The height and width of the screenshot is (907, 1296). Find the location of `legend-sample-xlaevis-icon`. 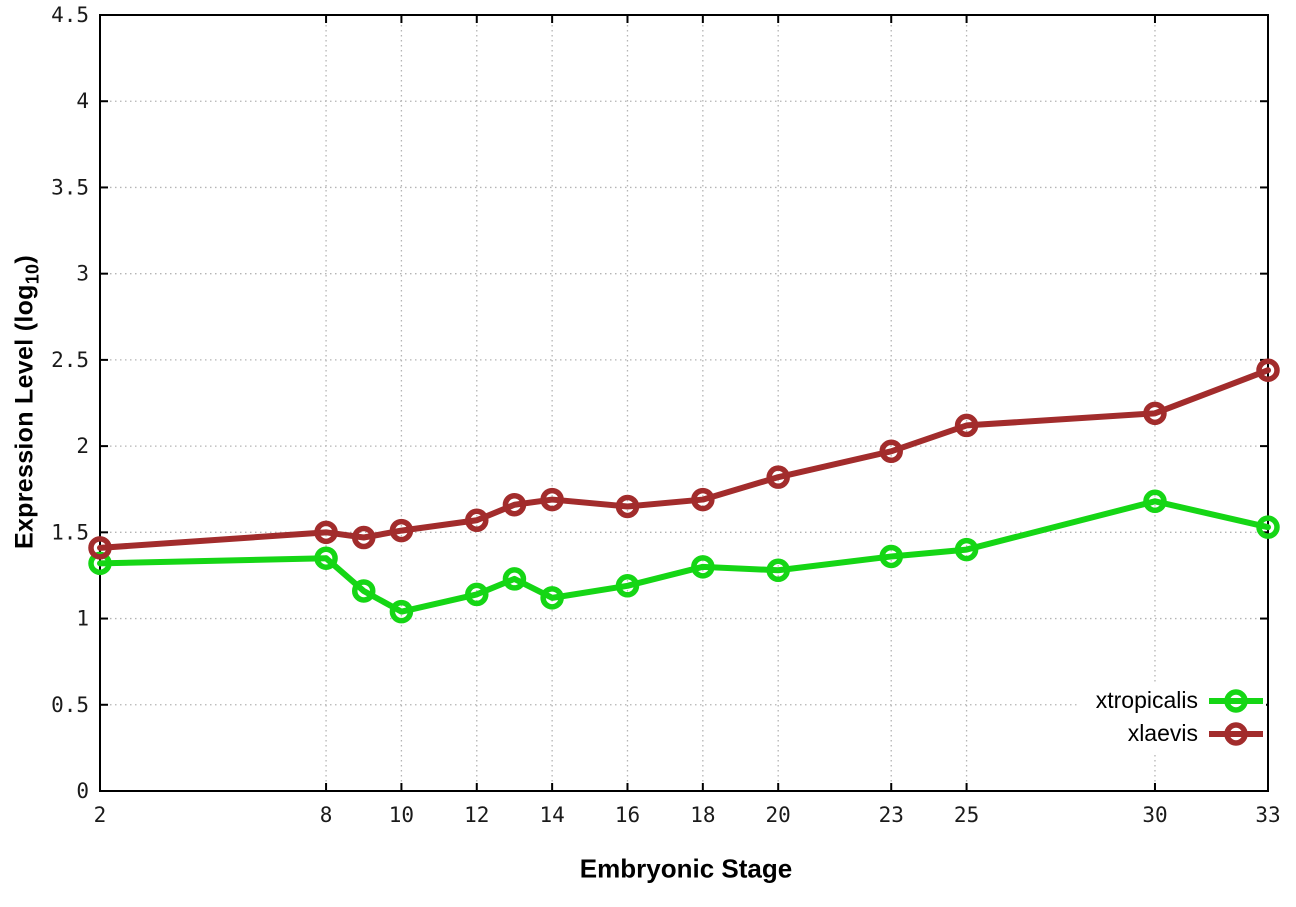

legend-sample-xlaevis-icon is located at coordinates (1236, 733).